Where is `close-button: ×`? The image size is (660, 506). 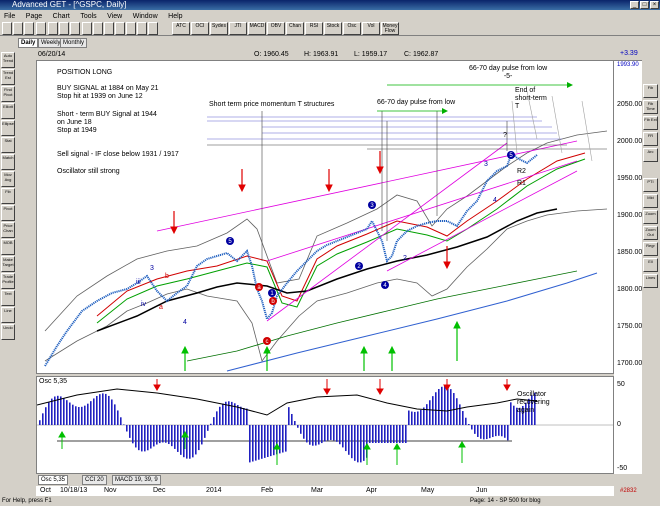 close-button: × is located at coordinates (654, 5).